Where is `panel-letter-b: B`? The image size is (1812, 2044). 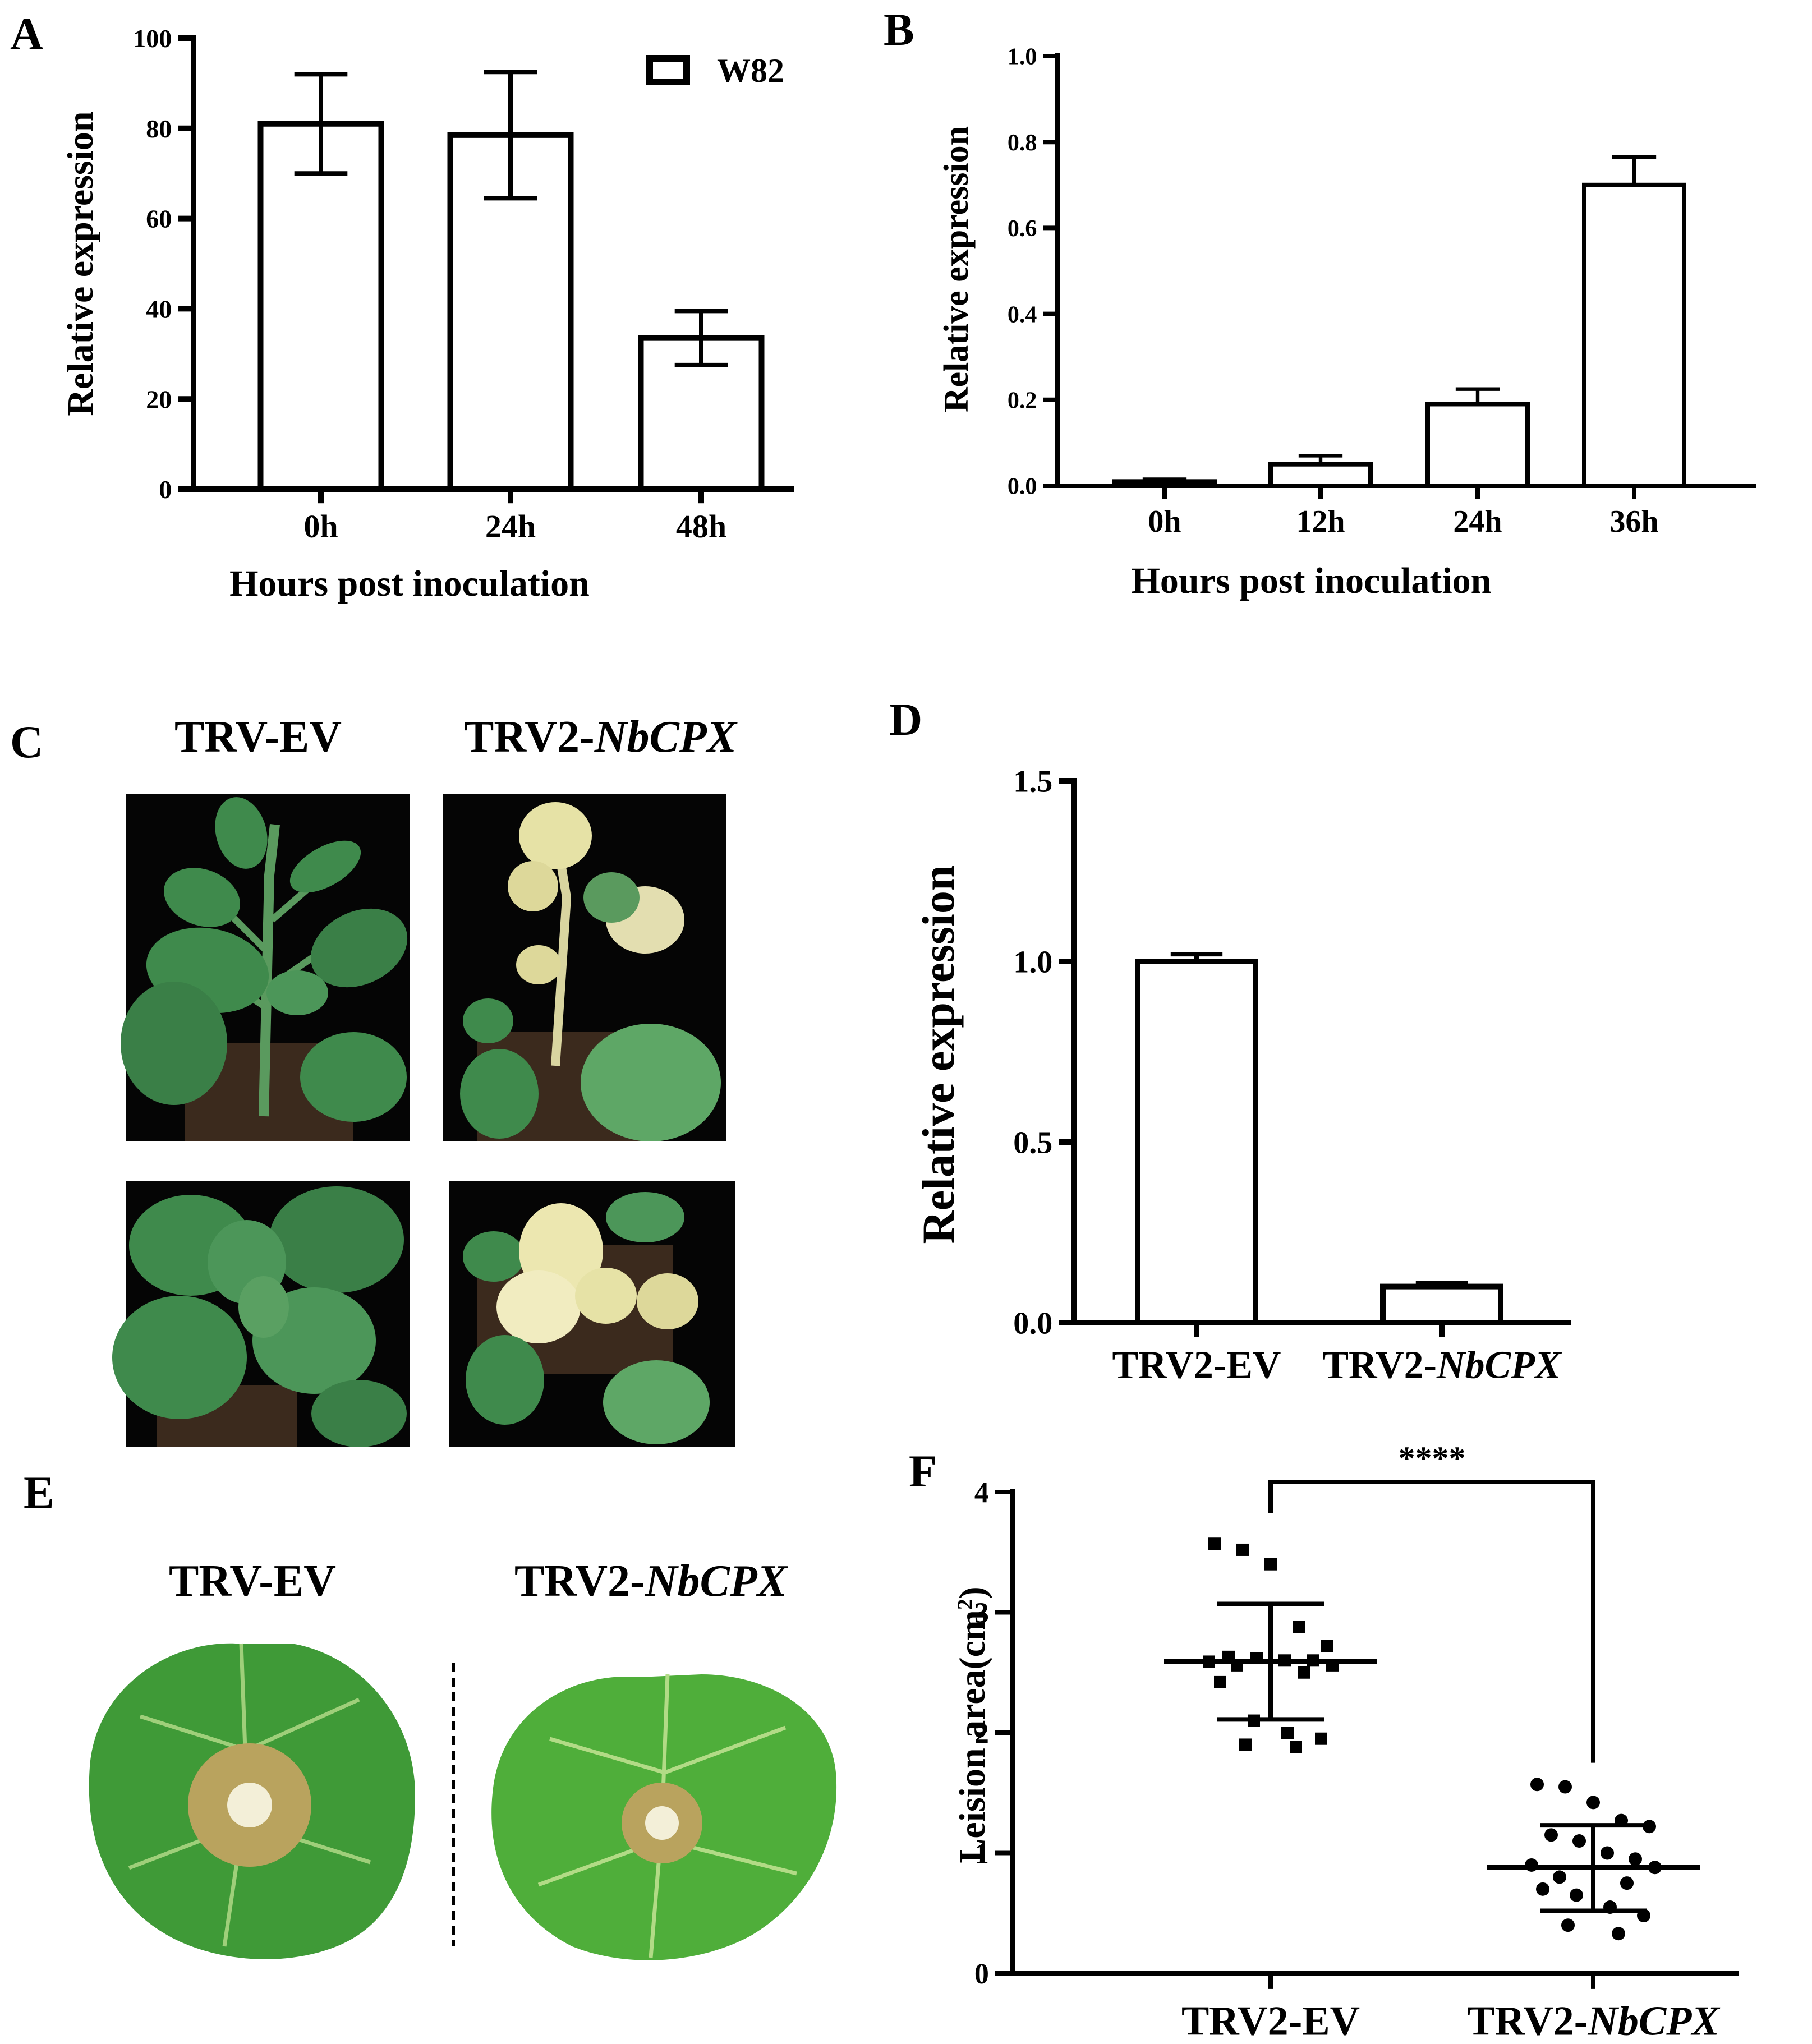 panel-letter-b: B is located at coordinates (899, 29).